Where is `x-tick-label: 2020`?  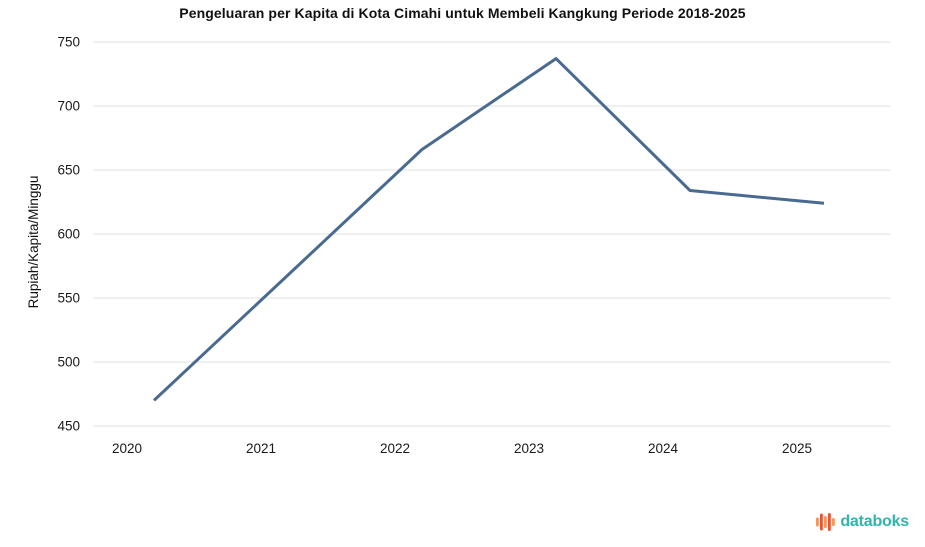 x-tick-label: 2020 is located at coordinates (127, 448).